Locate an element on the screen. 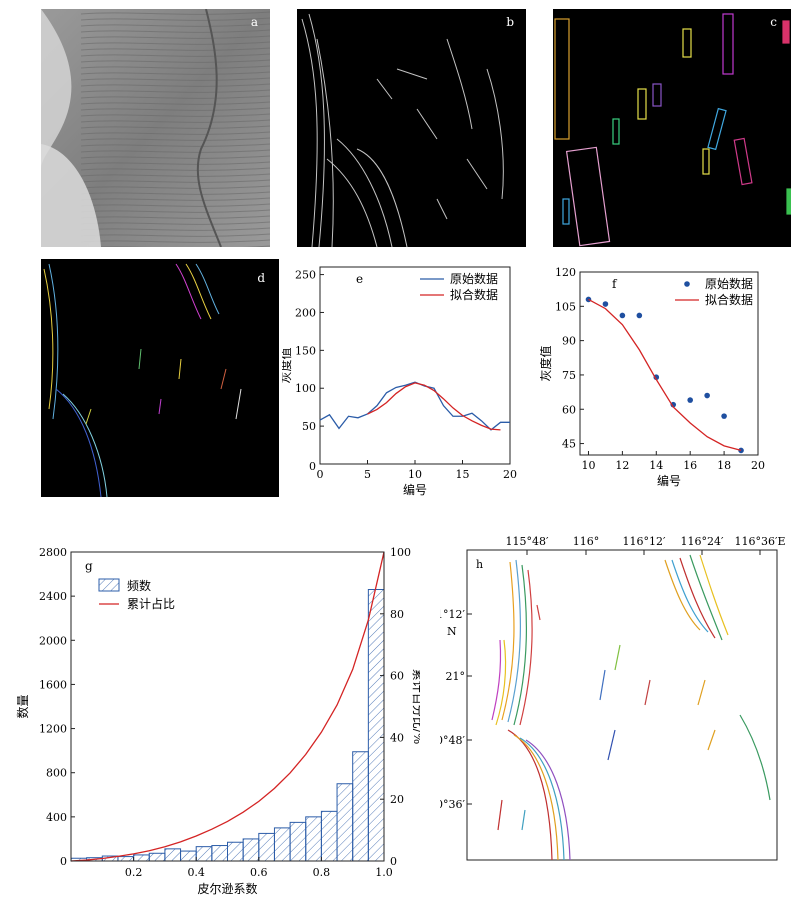  y-tick-label: 75 is located at coordinates (569, 375).